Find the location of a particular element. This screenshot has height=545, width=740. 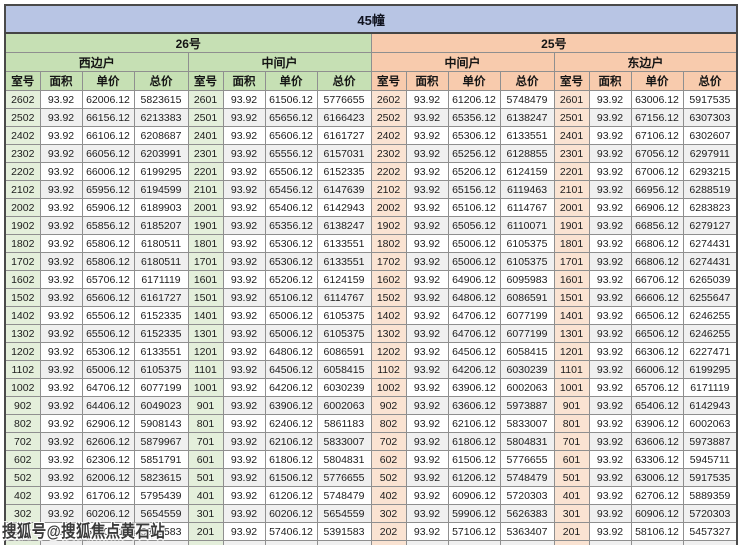

unit-price-cell: 62006.12 is located at coordinates (108, 477).